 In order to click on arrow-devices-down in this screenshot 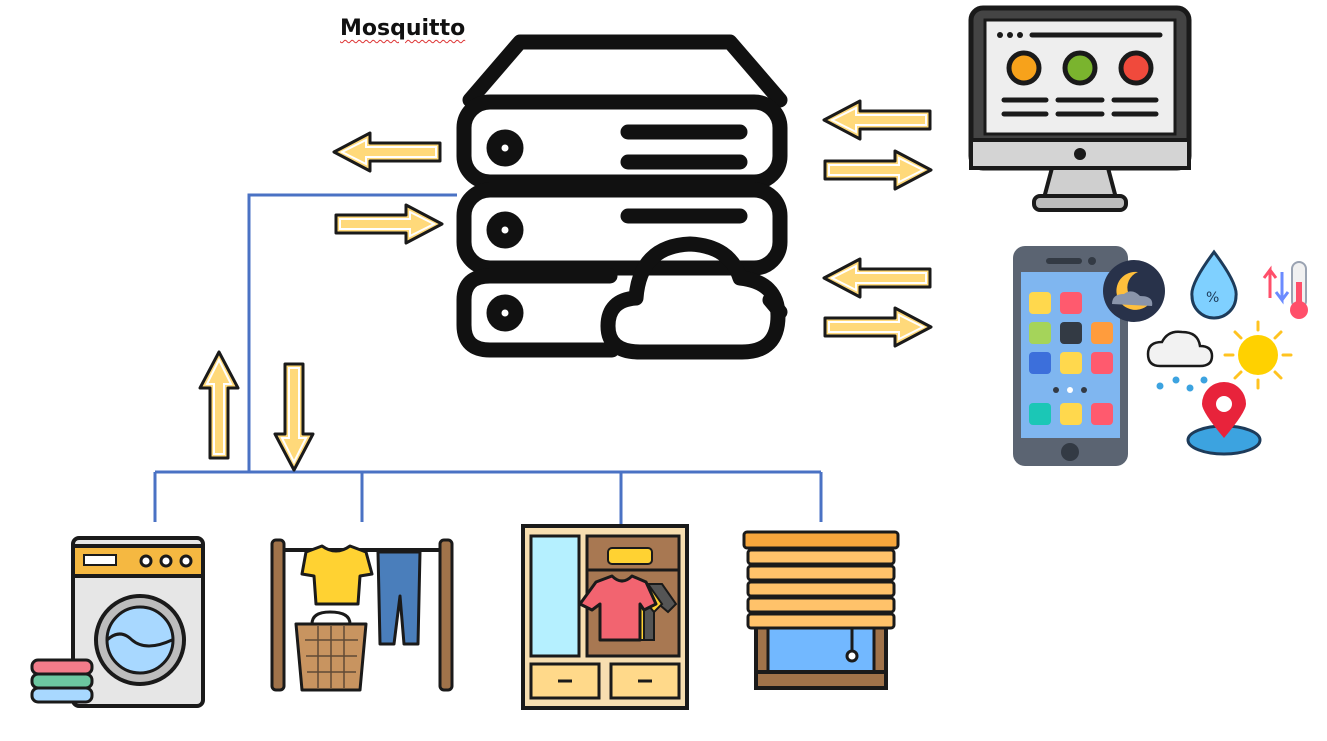, I will do `click(294, 417)`.